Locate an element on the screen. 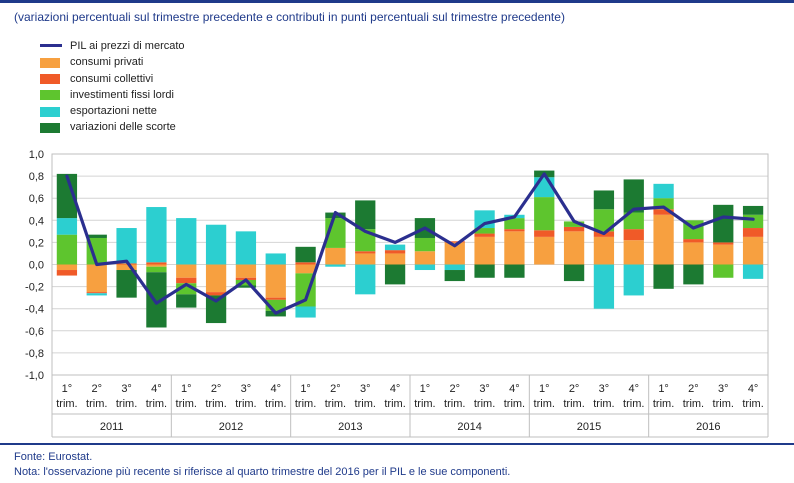  legend-line-swatch is located at coordinates (51, 45).